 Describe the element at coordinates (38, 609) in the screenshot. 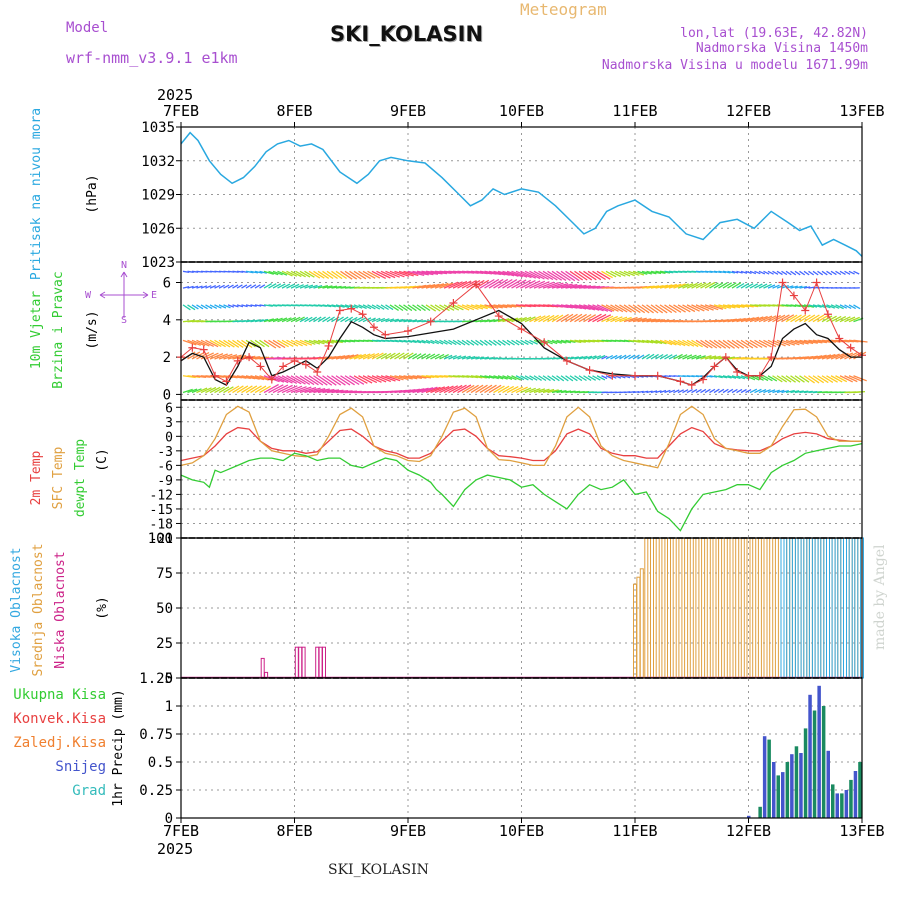

I see `cloud-ylabel-mid: Srednja Oblacnost` at that location.